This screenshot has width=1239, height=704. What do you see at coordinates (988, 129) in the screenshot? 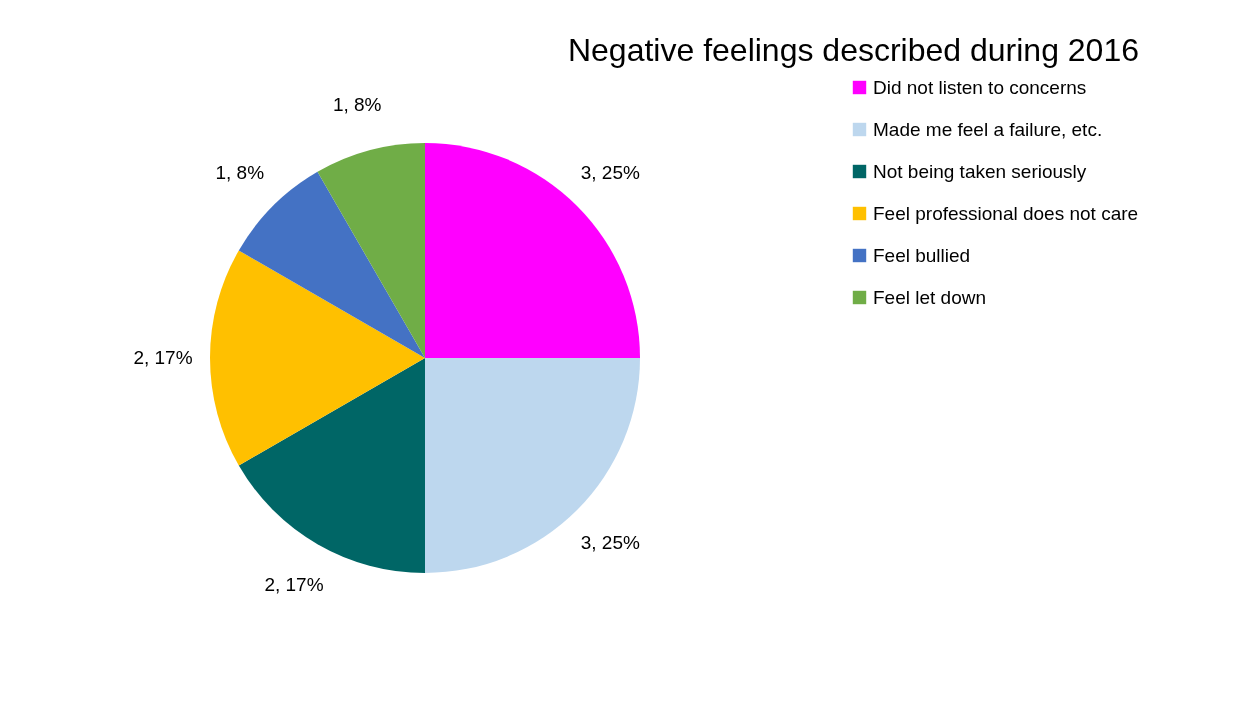
I see `legend-label: Made me feel a failure, etc.` at bounding box center [988, 129].